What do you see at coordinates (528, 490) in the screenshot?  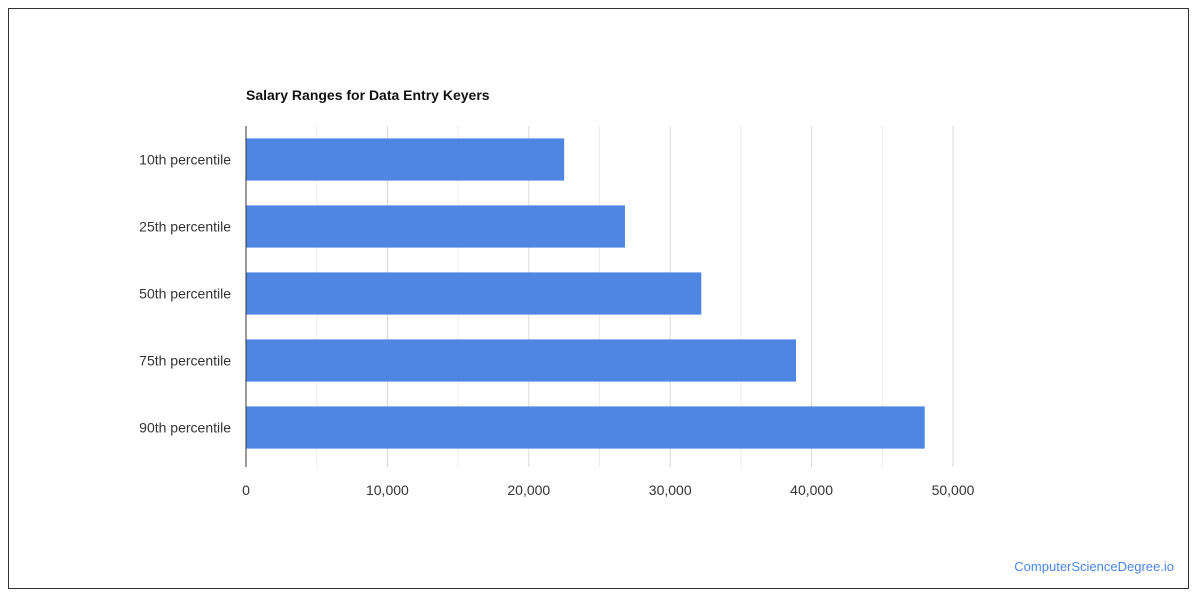 I see `x-tick-label: 20,000` at bounding box center [528, 490].